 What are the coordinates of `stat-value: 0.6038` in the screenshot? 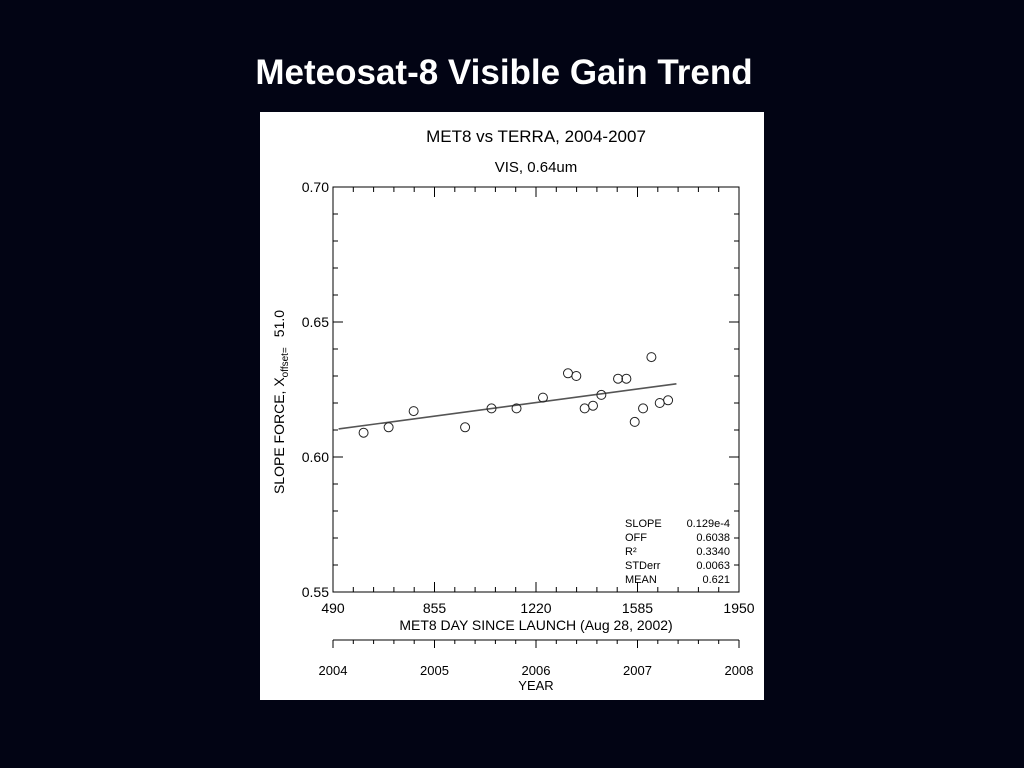 It's located at (713, 538).